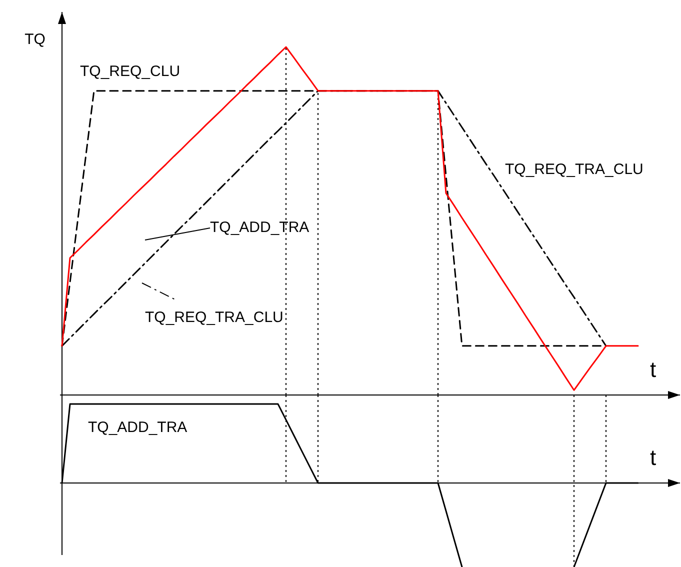 Image resolution: width=681 pixels, height=567 pixels. Describe the element at coordinates (35, 39) in the screenshot. I see `y-axis-title: TQ` at that location.